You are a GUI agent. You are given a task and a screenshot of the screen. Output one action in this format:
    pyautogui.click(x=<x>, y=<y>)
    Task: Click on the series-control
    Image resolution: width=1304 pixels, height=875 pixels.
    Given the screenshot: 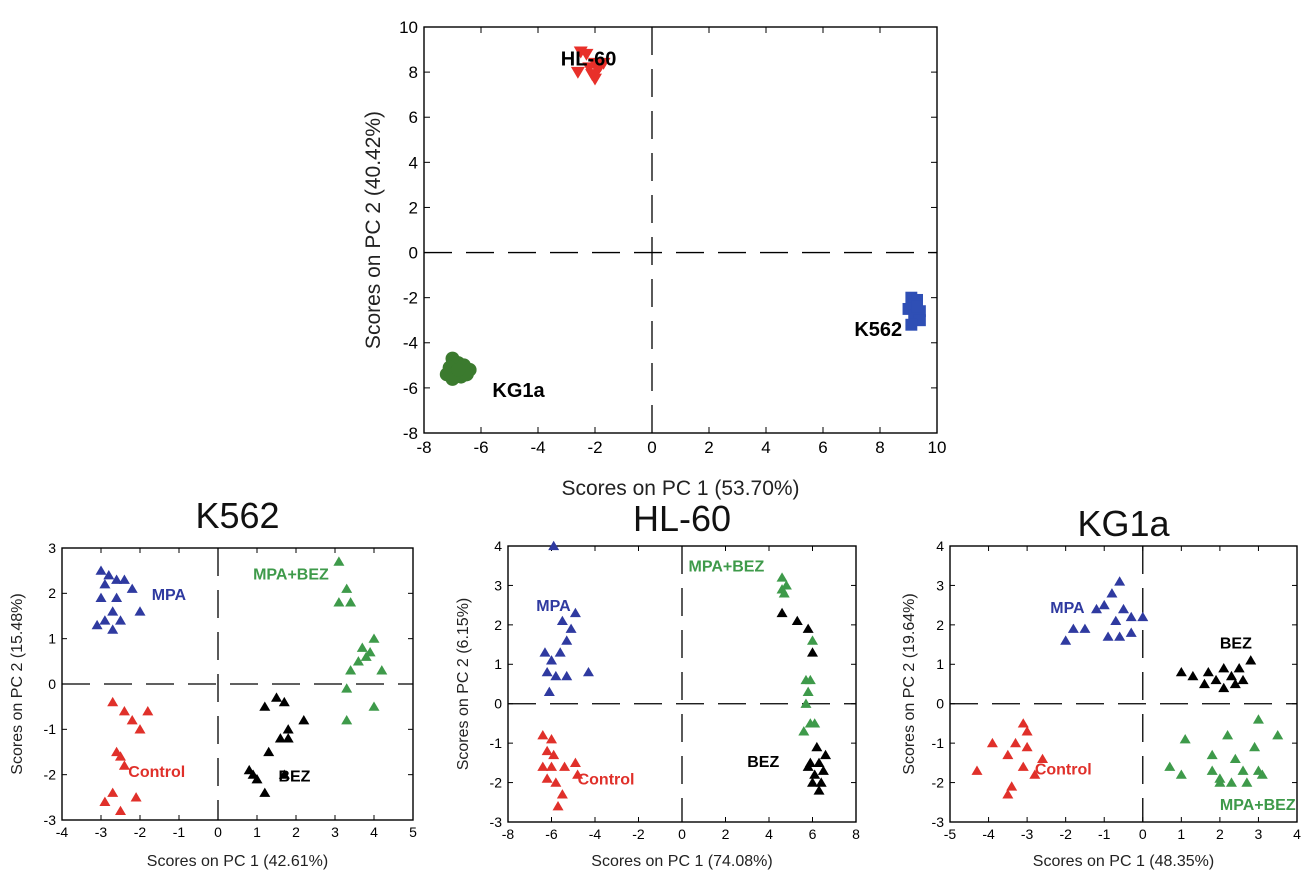 What is the action you would take?
    pyautogui.click(x=560, y=770)
    